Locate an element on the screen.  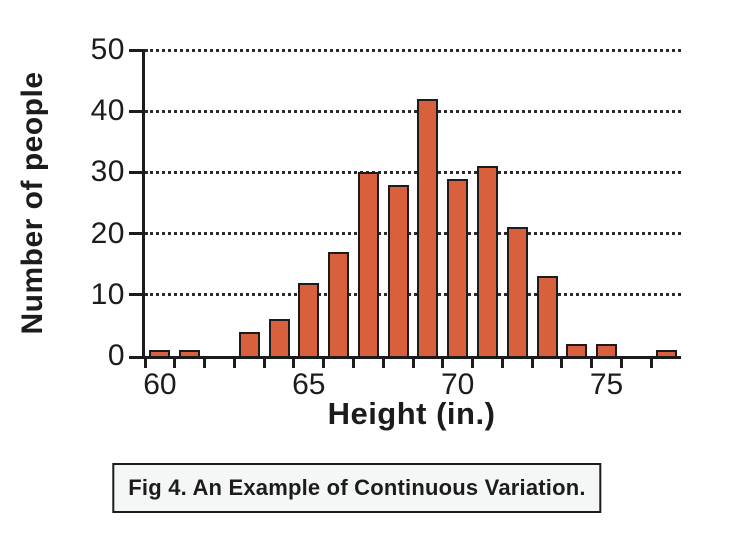
y-tick-label-0: 0 is located at coordinates (116, 355).